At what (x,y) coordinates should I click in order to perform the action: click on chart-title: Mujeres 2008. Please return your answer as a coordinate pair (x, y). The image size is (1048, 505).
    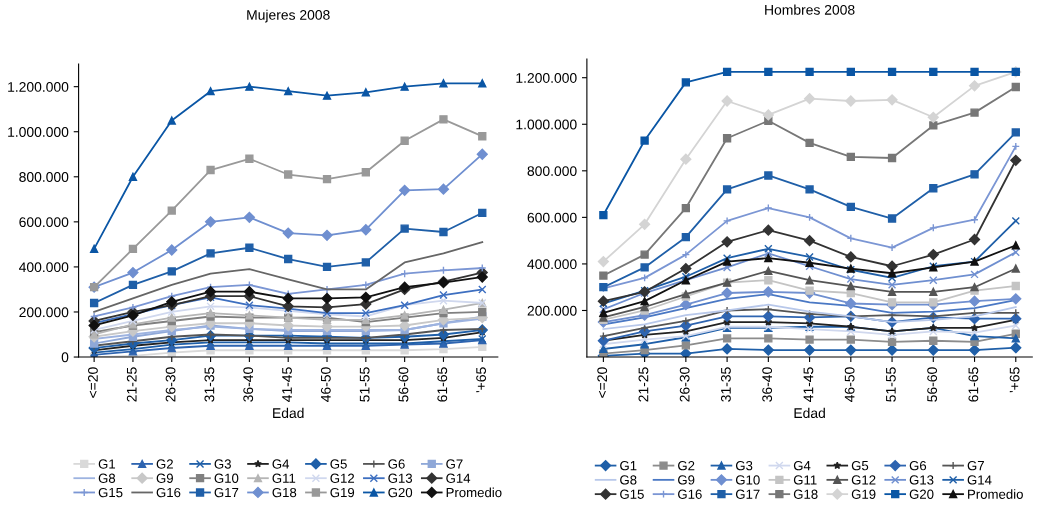
    Looking at the image, I should click on (288, 16).